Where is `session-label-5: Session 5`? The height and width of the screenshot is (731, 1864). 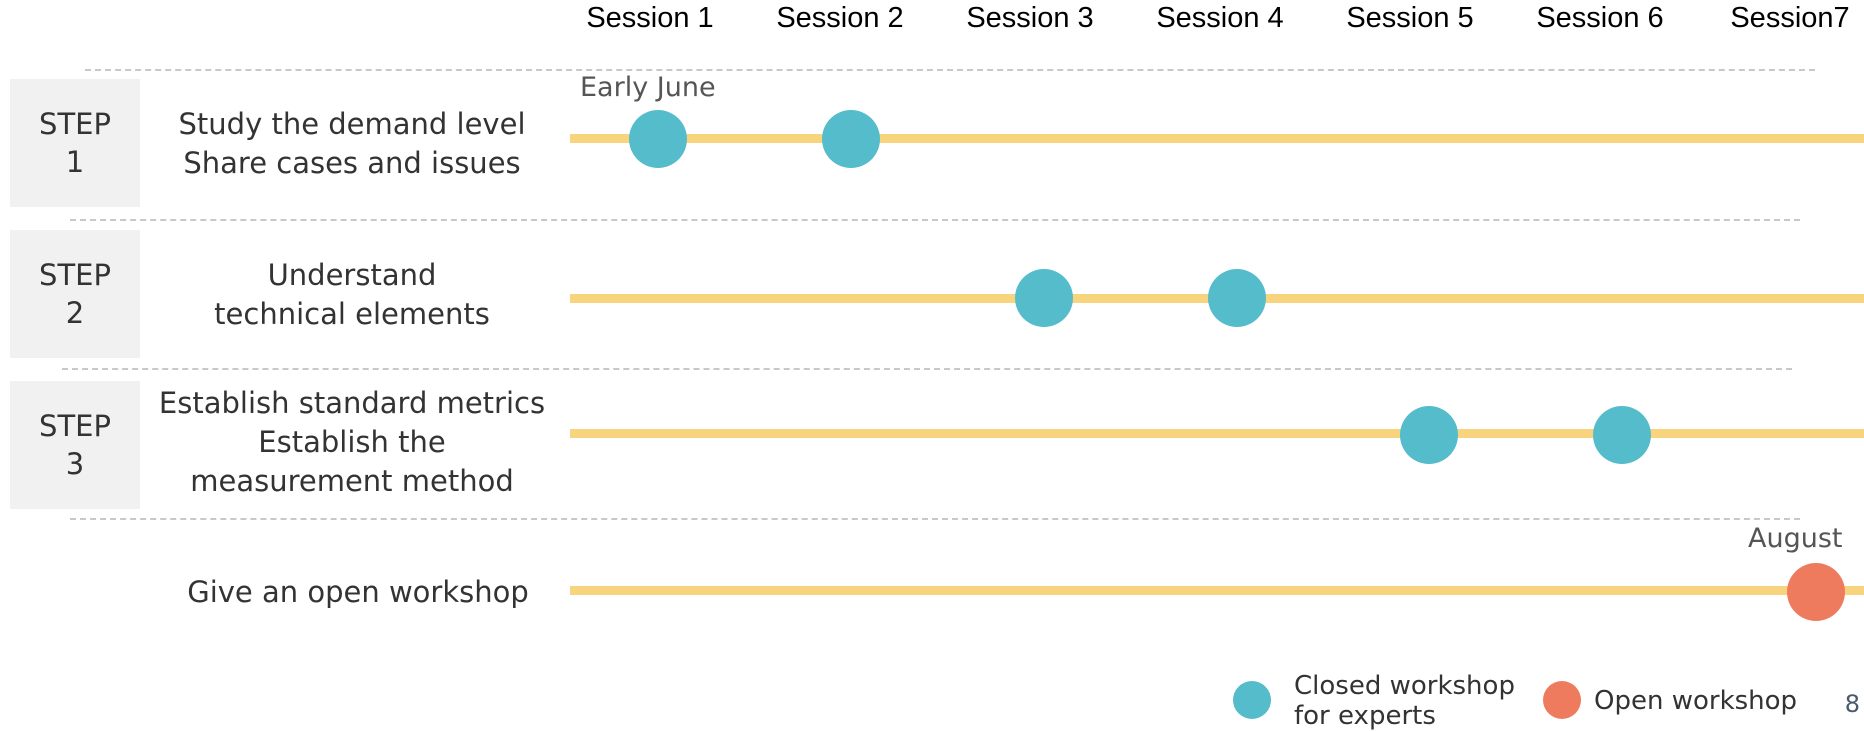 session-label-5: Session 5 is located at coordinates (1410, 18).